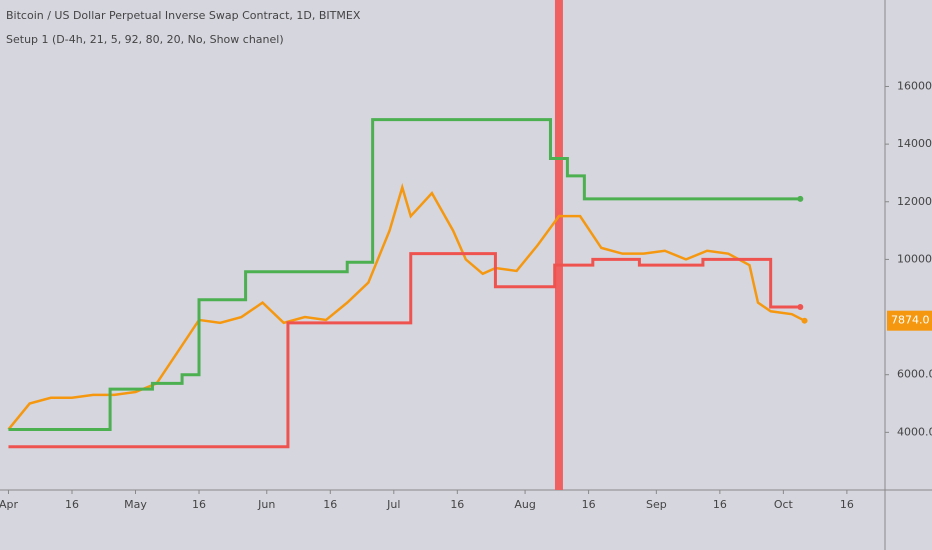 The image size is (932, 550). I want to click on x-tick-label: Jun, so click(266, 504).